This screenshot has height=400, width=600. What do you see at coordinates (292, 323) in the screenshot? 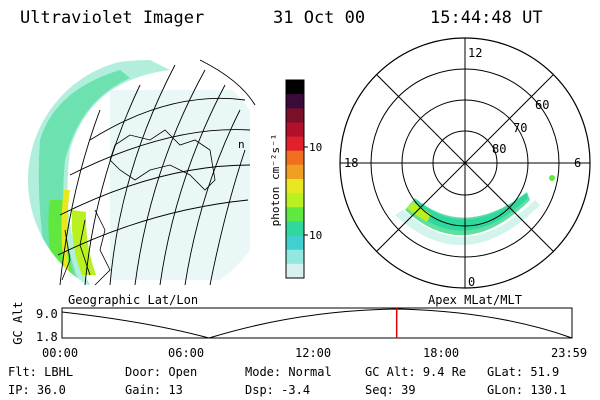
I see `altitude-timeline: GC Alt 9.0 1.8` at bounding box center [292, 323].